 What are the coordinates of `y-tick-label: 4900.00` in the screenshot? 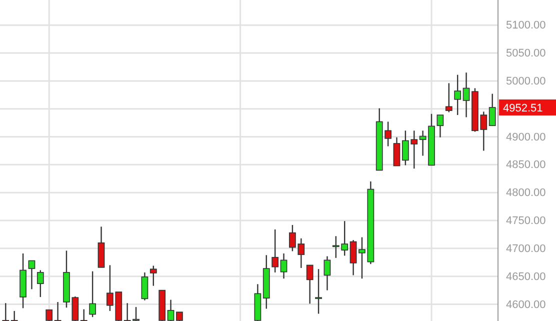 It's located at (526, 137).